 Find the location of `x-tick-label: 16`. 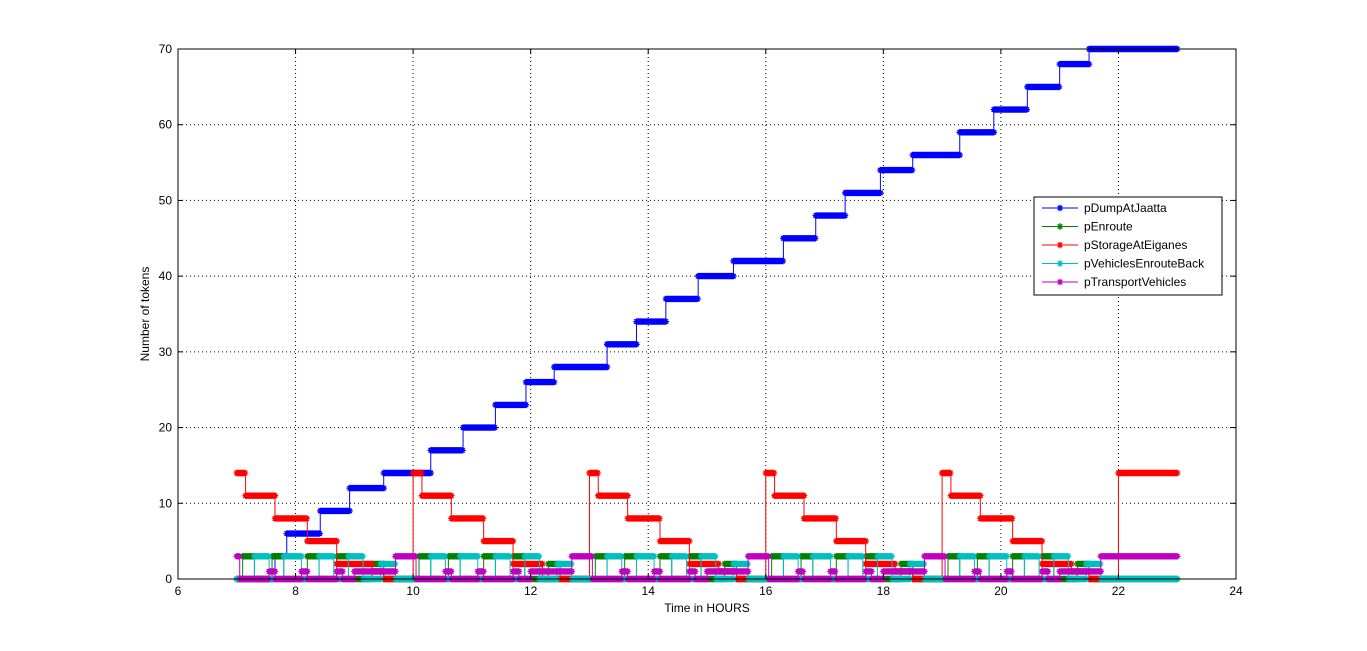

x-tick-label: 16 is located at coordinates (766, 591).